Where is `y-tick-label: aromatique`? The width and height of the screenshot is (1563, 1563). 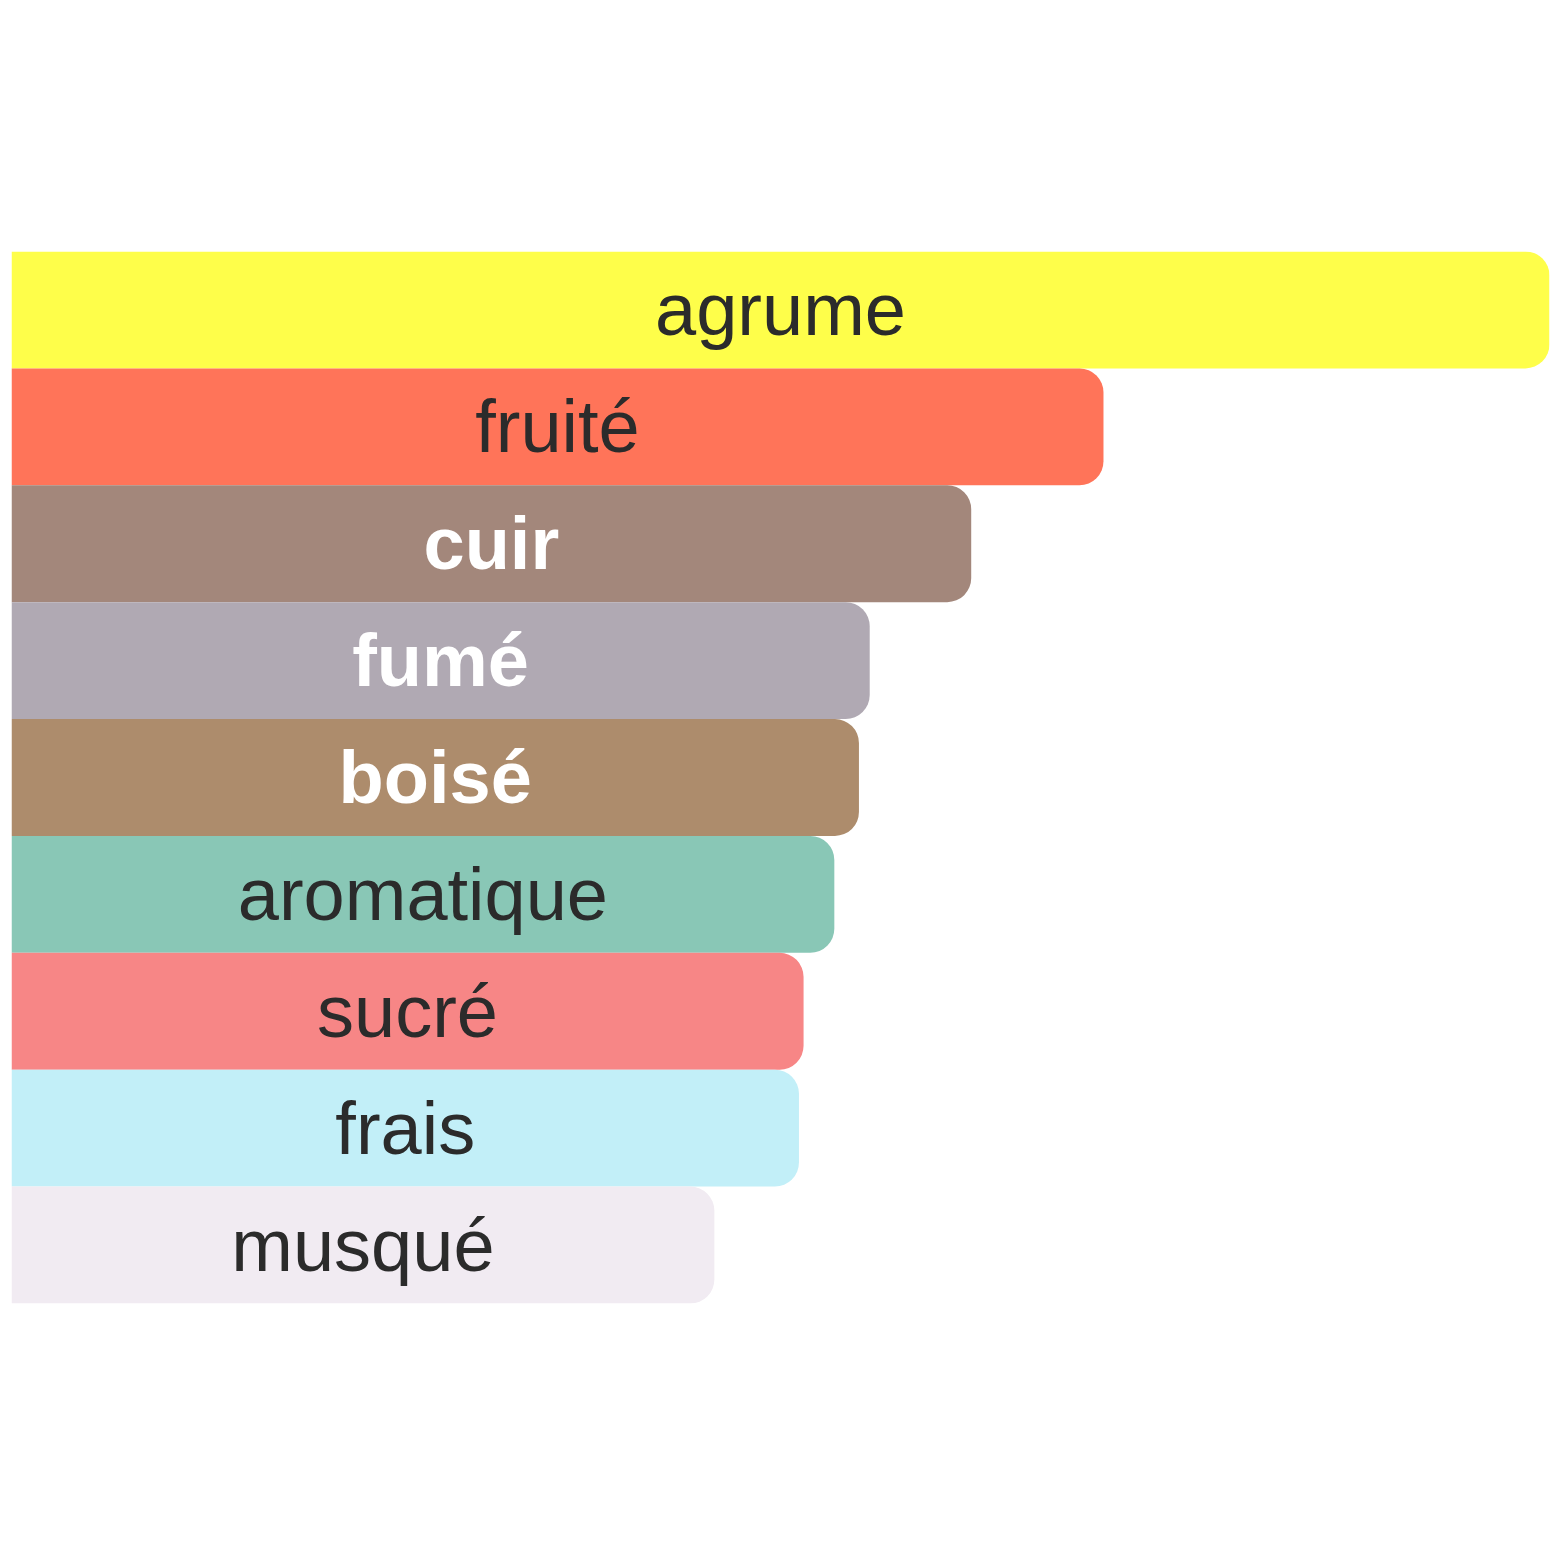
y-tick-label: aromatique is located at coordinates (423, 894).